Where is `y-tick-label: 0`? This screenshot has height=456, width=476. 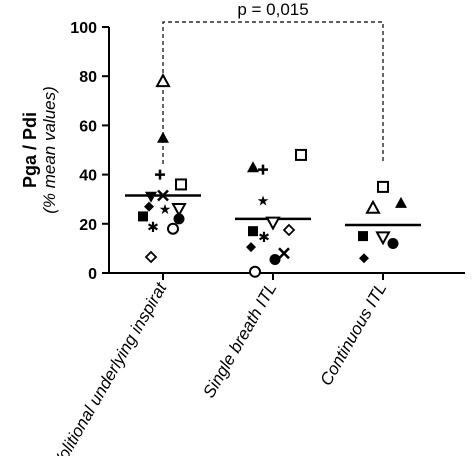
y-tick-label: 0 is located at coordinates (92, 274).